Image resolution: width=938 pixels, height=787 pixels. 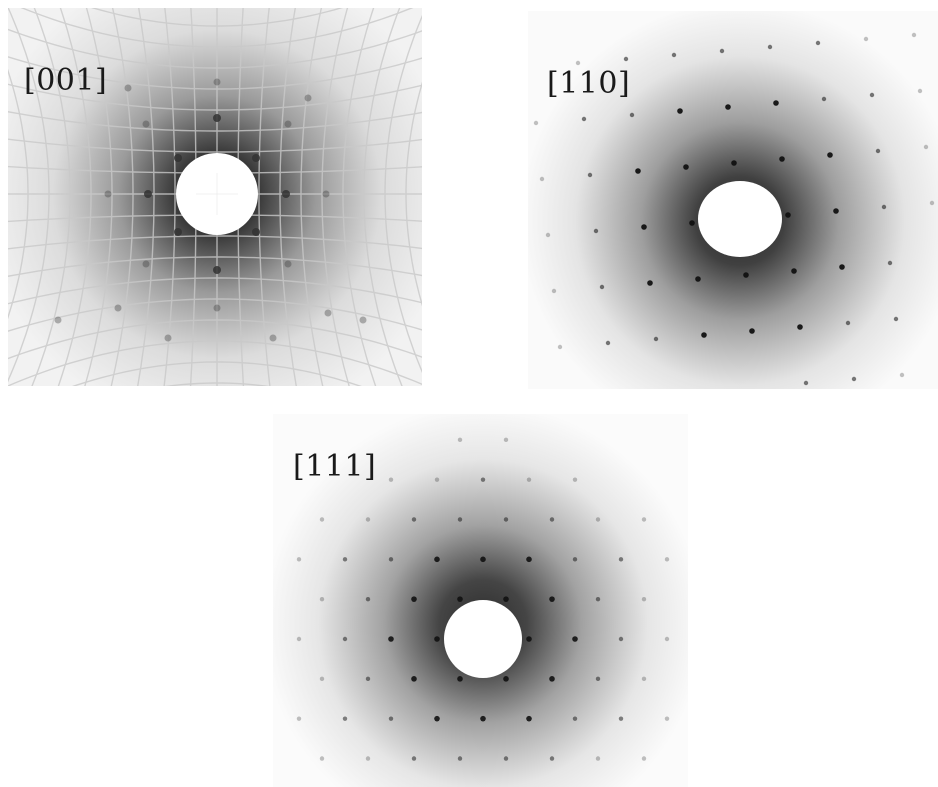 I want to click on zone-axis-label: [110], so click(x=589, y=83).